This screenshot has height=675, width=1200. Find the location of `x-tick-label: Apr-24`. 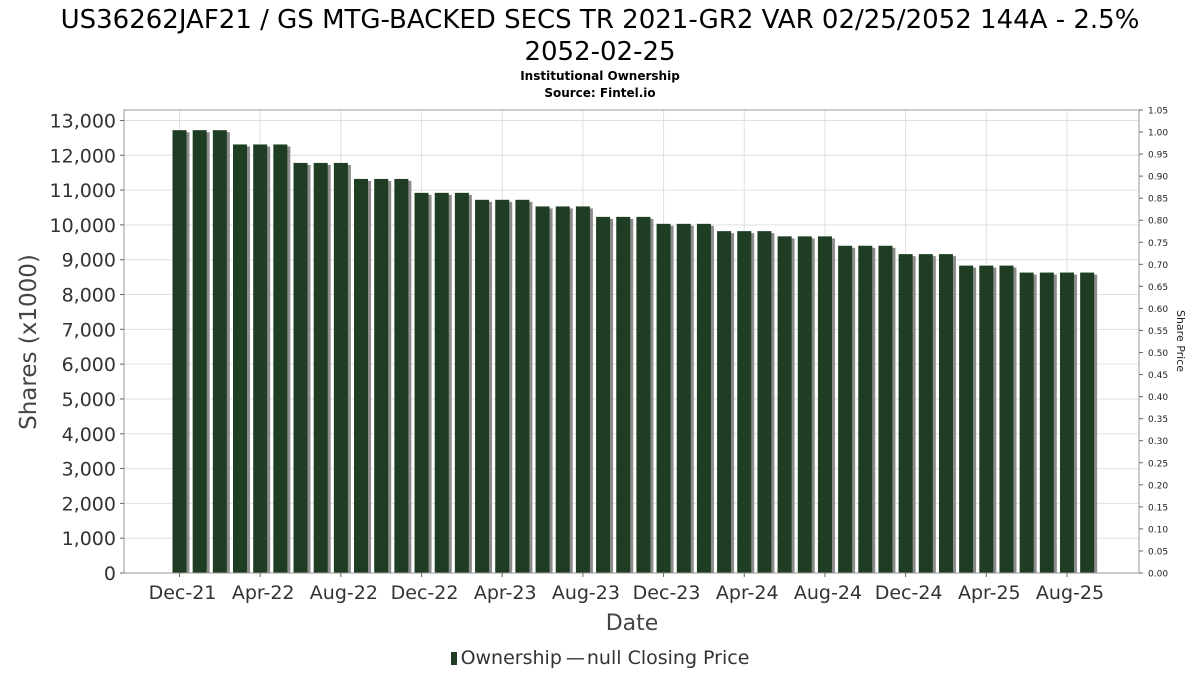

x-tick-label: Apr-24 is located at coordinates (747, 593).